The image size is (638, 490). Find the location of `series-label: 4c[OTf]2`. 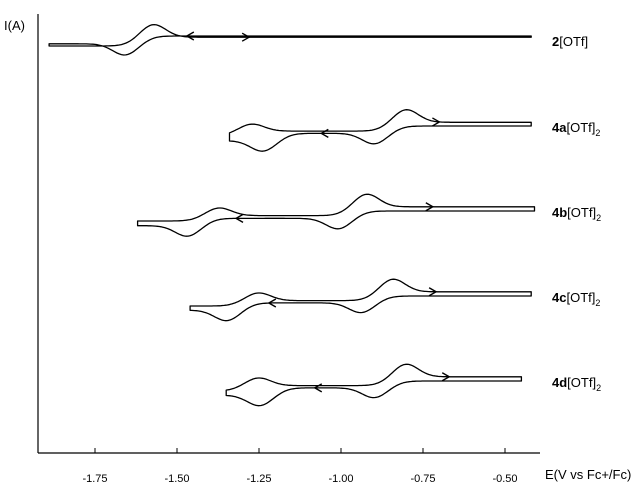

series-label: 4c[OTf]2 is located at coordinates (576, 299).